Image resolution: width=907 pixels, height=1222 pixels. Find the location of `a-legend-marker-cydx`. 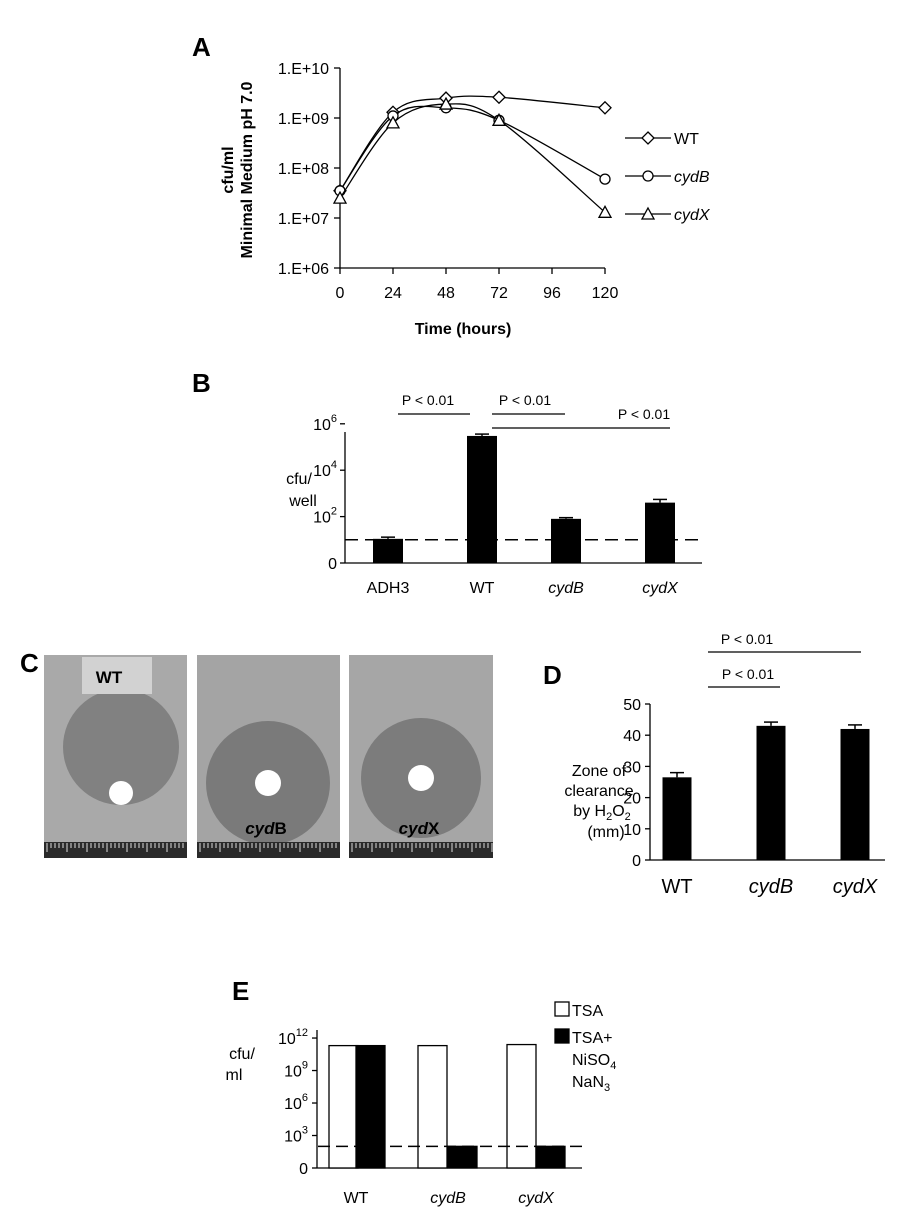

a-legend-marker-cydx is located at coordinates (648, 213).